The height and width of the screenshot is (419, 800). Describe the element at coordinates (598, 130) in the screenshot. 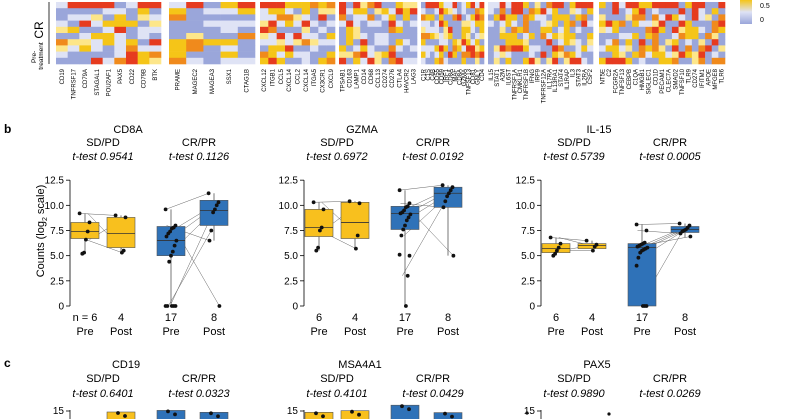

I see `panel-title: IL-15` at that location.